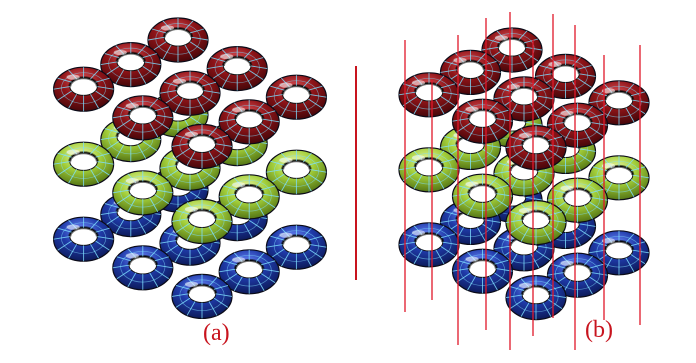  Describe the element at coordinates (216, 333) in the screenshot. I see `panel-a-label: (a)` at that location.